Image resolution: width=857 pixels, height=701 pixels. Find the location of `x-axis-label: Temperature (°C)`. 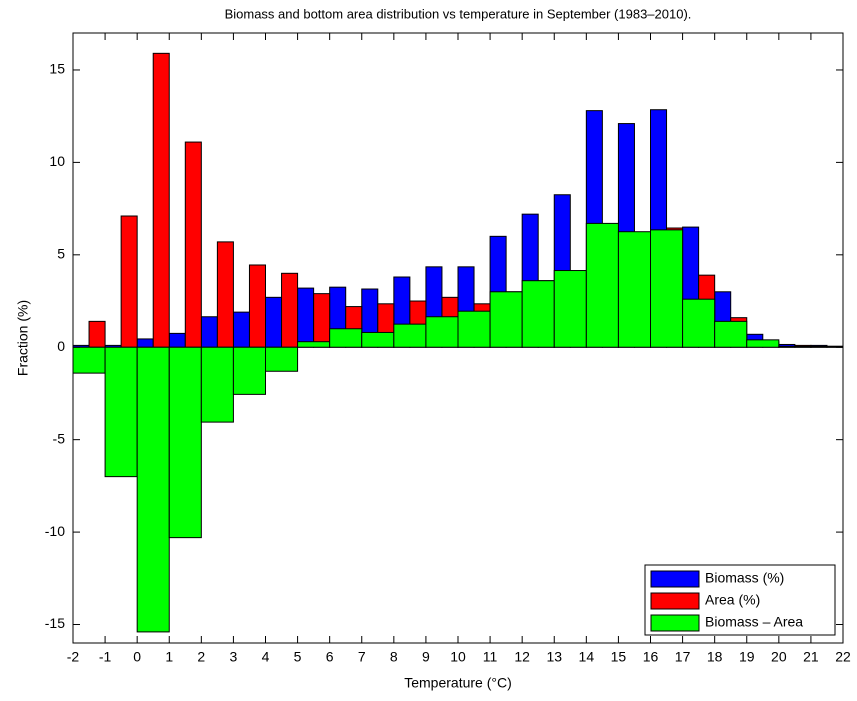

x-axis-label: Temperature (°C) is located at coordinates (458, 683).